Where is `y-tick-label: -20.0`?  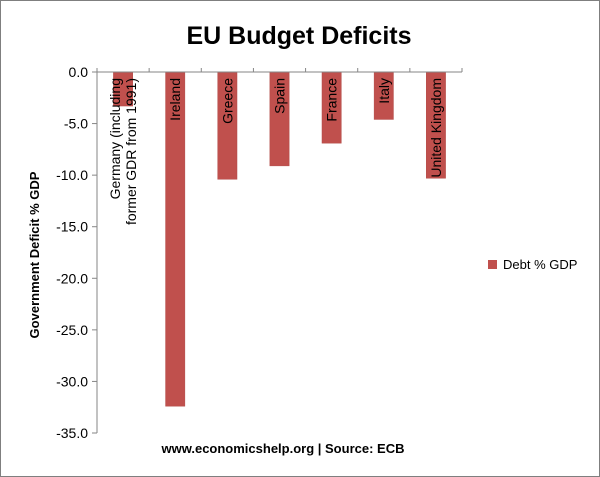 y-tick-label: -20.0 is located at coordinates (72, 278).